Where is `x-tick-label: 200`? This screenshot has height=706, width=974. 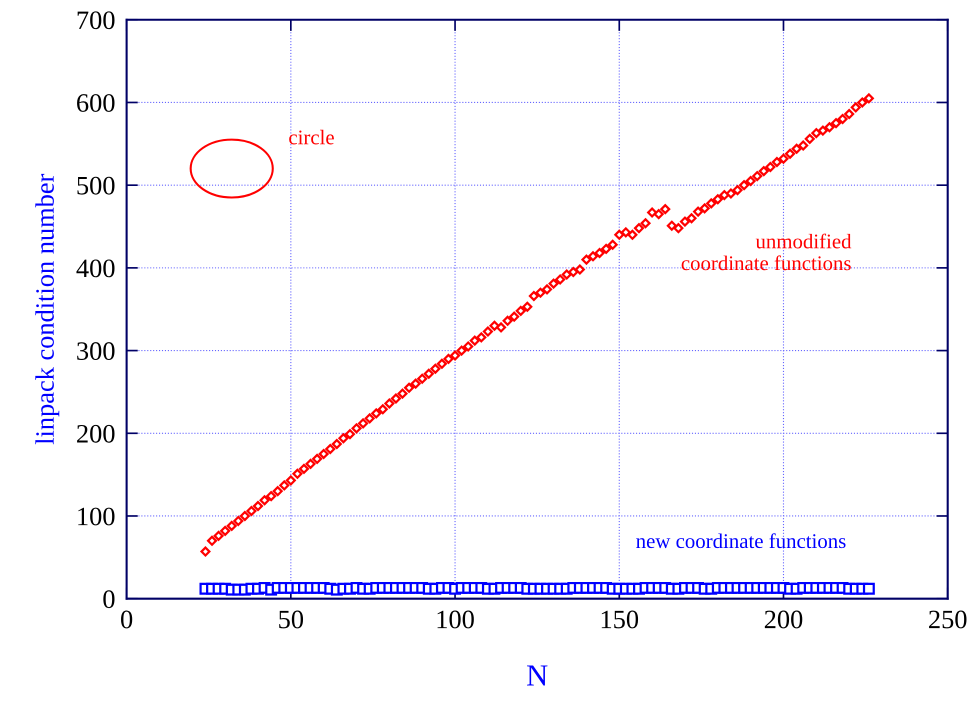 x-tick-label: 200 is located at coordinates (783, 619).